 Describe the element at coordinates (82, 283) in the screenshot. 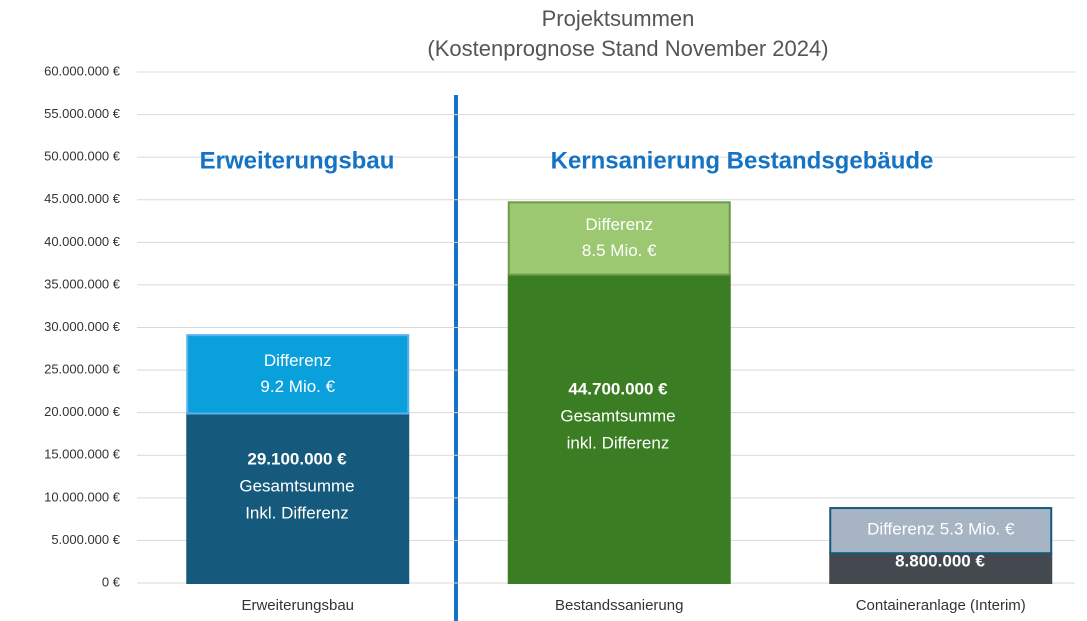

I see `y-tick-label: 35.000.000 €` at that location.